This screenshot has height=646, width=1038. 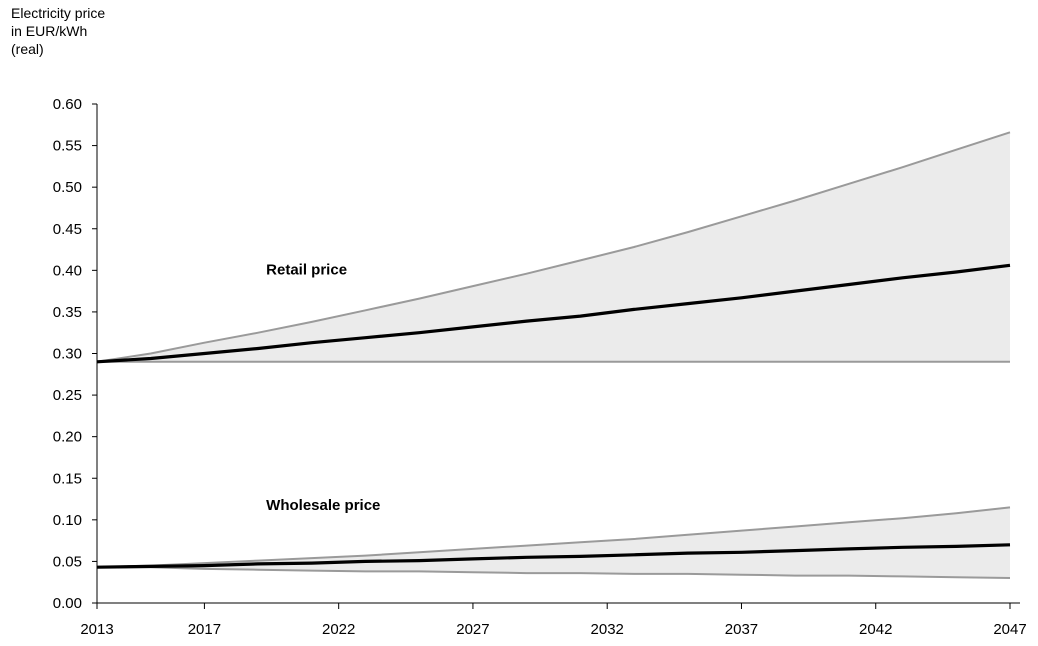 I want to click on x-tick-label: 2037, so click(x=741, y=629).